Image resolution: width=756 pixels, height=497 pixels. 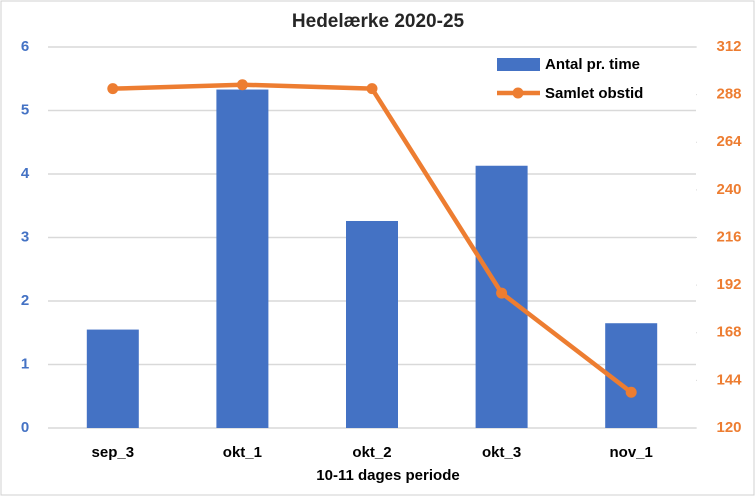 What do you see at coordinates (25, 427) in the screenshot?
I see `y-tick-label: 0` at bounding box center [25, 427].